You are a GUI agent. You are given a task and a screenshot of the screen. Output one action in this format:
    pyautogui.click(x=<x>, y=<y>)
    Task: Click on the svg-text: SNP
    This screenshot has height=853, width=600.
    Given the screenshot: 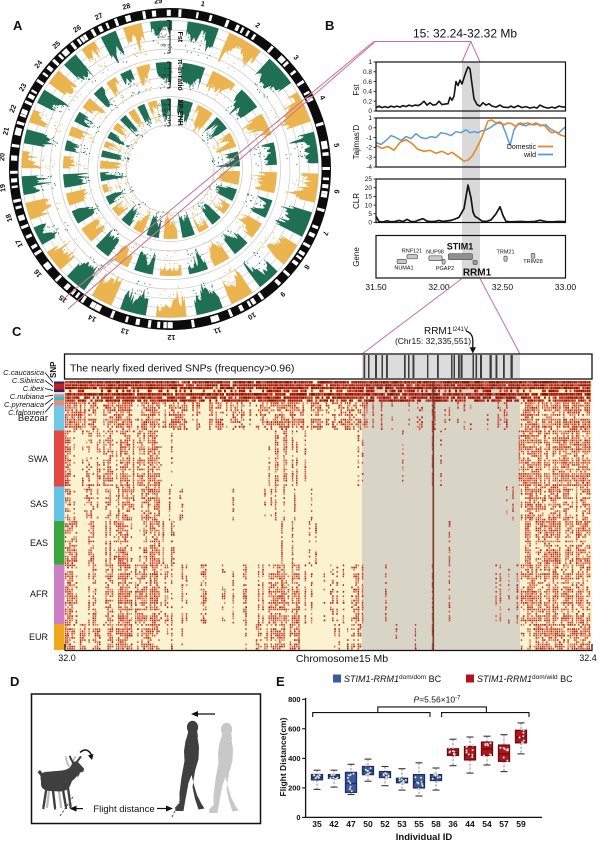 What is the action you would take?
    pyautogui.click(x=53, y=369)
    